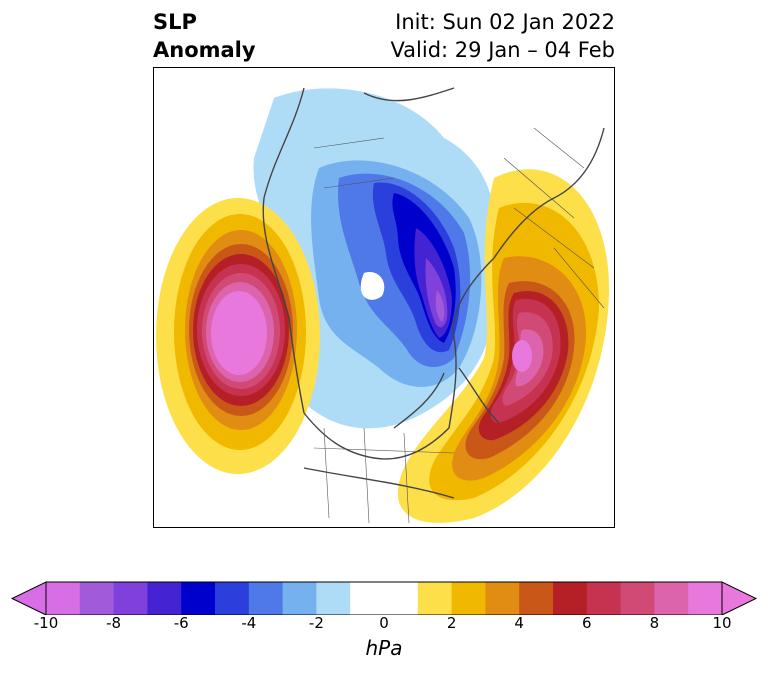  I want to click on colorbar-unit: hPa, so click(384, 648).